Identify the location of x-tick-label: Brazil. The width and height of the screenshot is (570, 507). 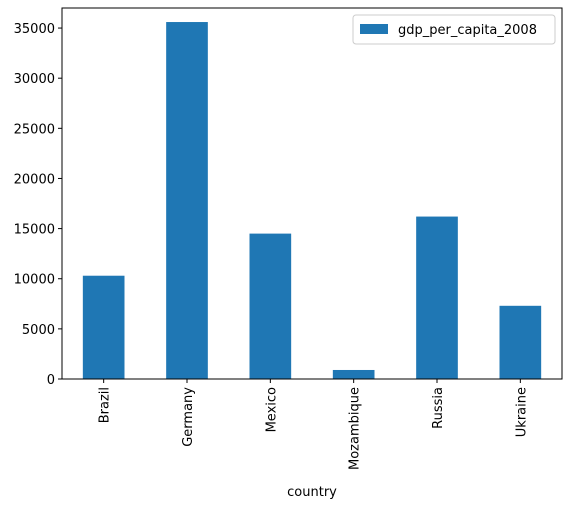
(105, 405).